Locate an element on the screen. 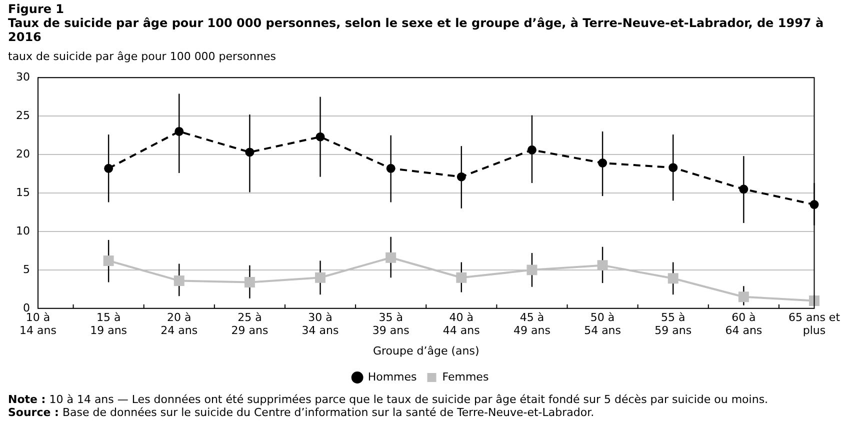 The height and width of the screenshot is (436, 851). x-tick-label: 40 à 44 ans is located at coordinates (461, 324).